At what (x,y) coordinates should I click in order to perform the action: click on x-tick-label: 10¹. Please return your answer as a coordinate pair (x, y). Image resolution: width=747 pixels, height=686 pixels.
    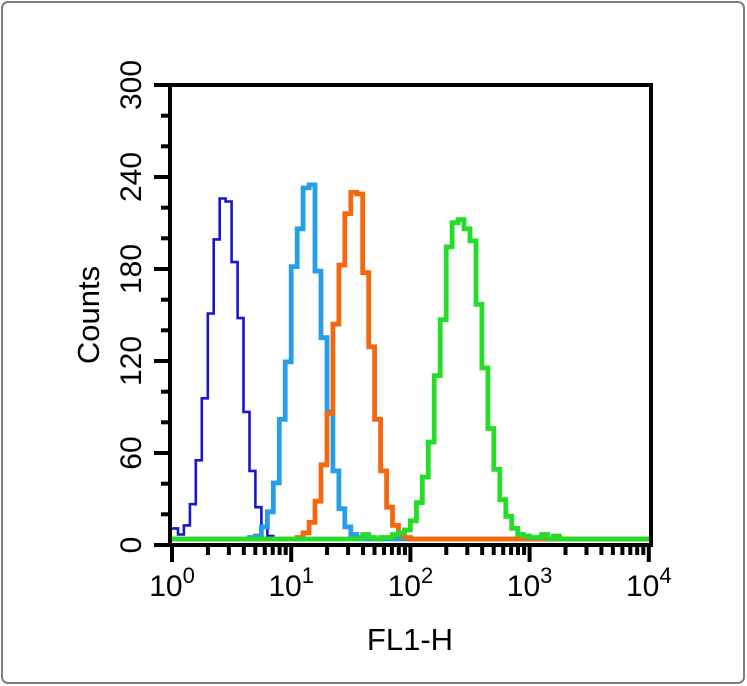
    Looking at the image, I should click on (291, 583).